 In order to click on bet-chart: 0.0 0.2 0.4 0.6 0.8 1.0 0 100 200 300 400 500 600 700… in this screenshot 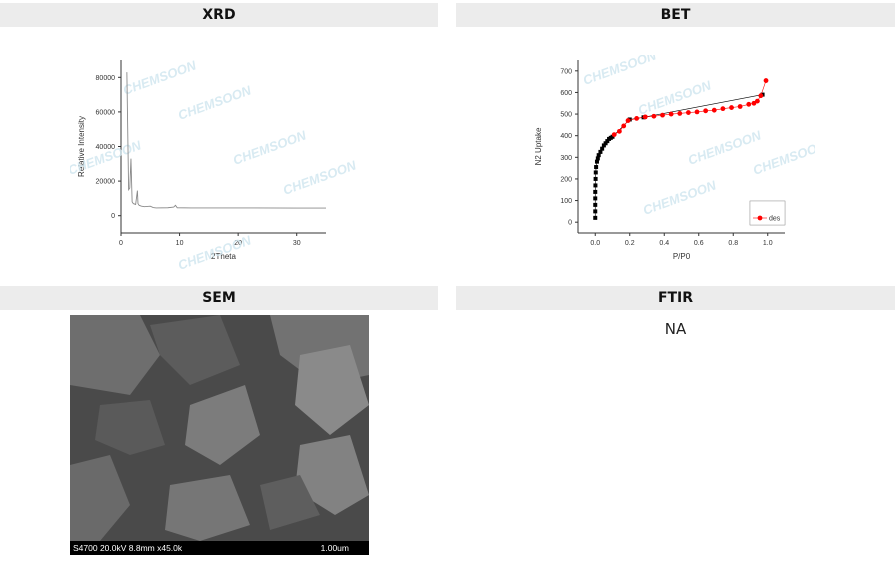, I will do `click(674, 158)`.